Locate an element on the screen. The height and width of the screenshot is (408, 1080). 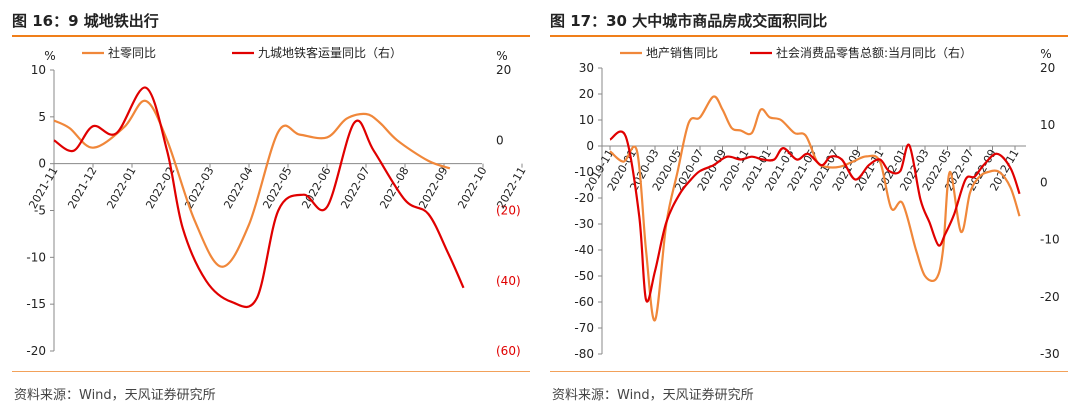
y-tick-label-left: -70 is located at coordinates (584, 328).